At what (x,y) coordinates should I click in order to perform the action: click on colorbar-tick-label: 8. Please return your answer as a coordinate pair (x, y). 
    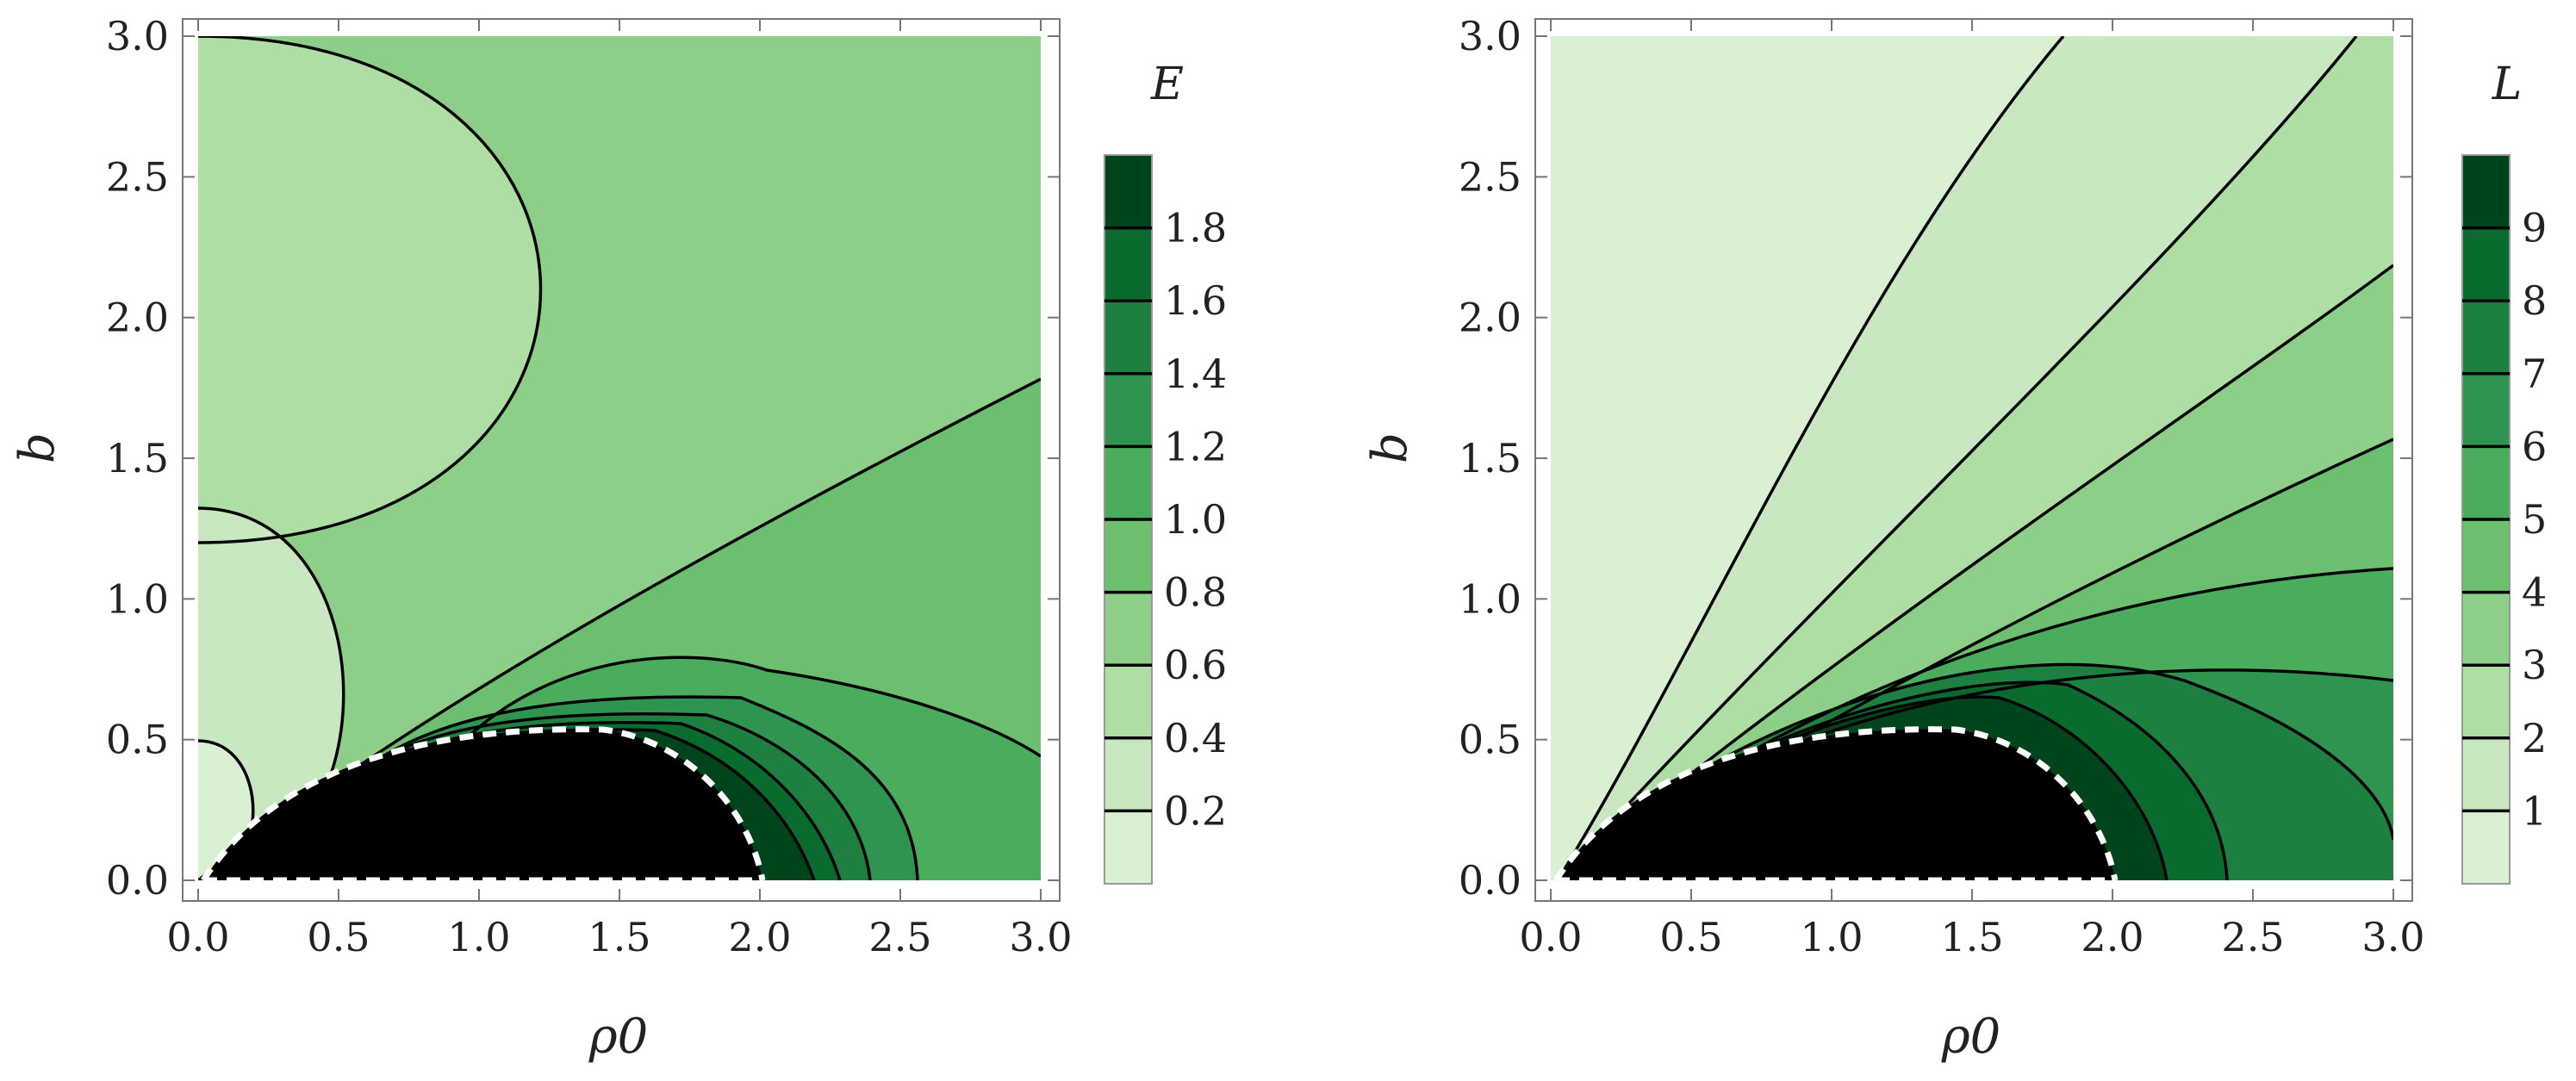
    Looking at the image, I should click on (2535, 301).